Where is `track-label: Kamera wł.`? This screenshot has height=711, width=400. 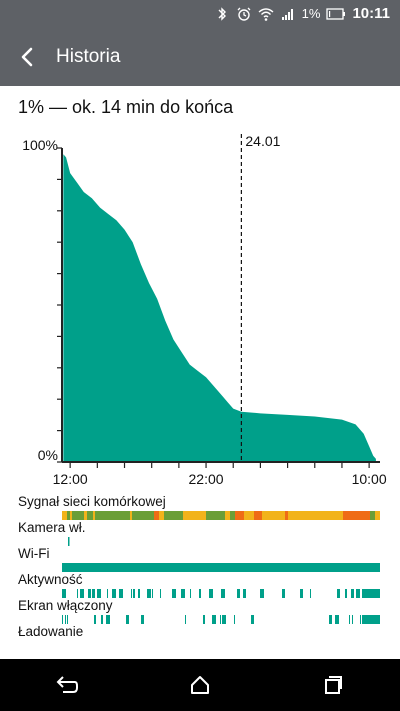
track-label: Kamera wł. is located at coordinates (52, 527).